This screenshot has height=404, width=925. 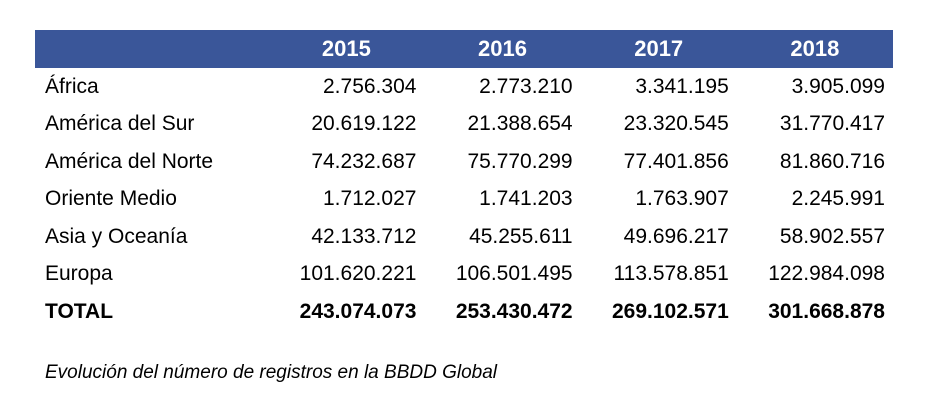 I want to click on cell-value: 2.245.991, so click(x=838, y=199).